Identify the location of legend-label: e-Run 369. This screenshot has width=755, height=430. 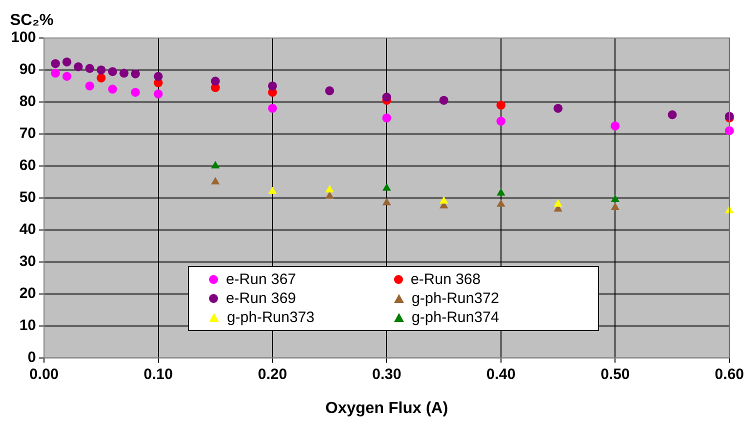
(261, 298).